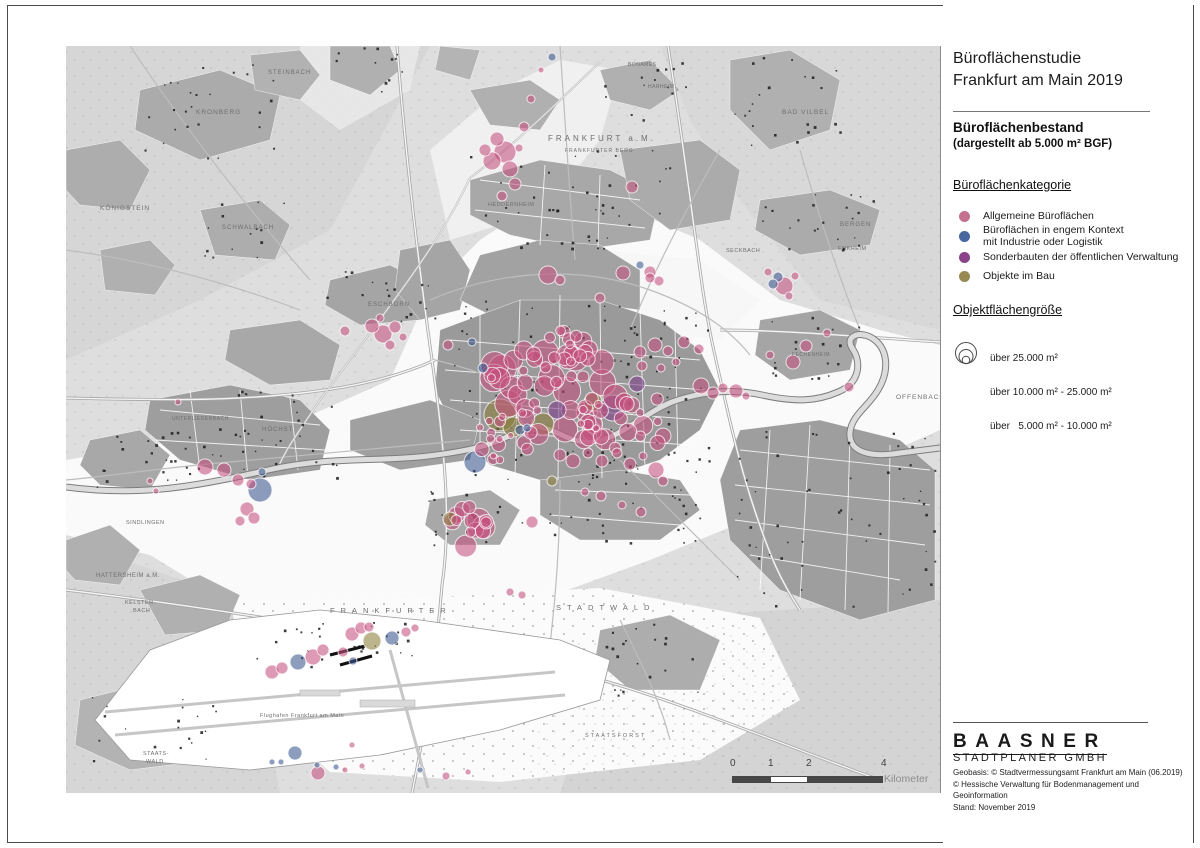 This screenshot has height=848, width=1200. I want to click on legend-label: Sonderbauten der öffentlichen Verwaltung, so click(1081, 257).